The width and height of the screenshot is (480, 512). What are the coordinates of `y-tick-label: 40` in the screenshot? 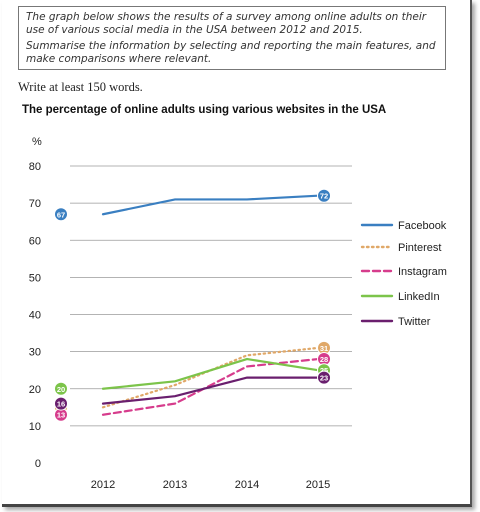 It's located at (35, 316).